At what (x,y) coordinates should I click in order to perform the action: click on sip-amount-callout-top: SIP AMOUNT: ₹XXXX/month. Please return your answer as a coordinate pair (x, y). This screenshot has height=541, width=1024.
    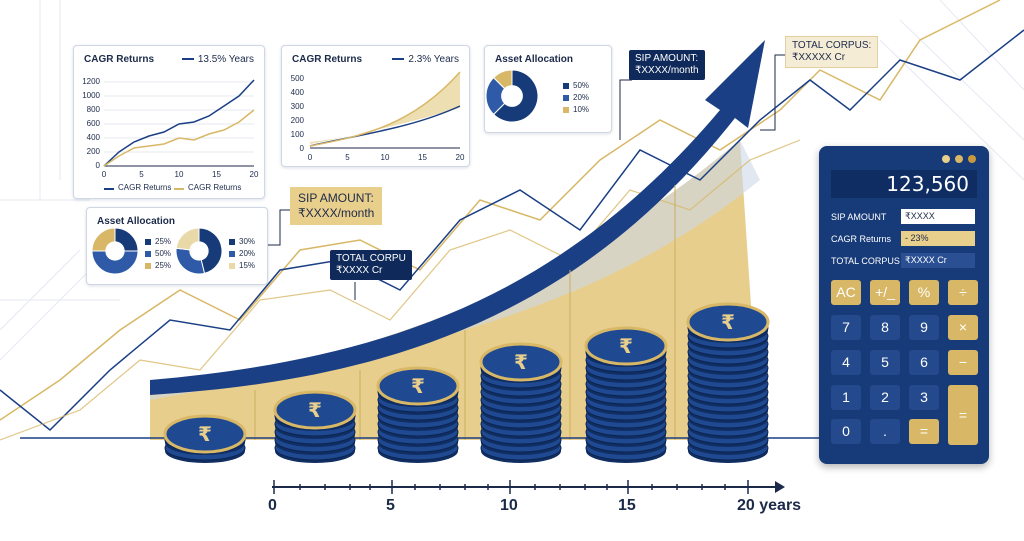
    Looking at the image, I should click on (667, 65).